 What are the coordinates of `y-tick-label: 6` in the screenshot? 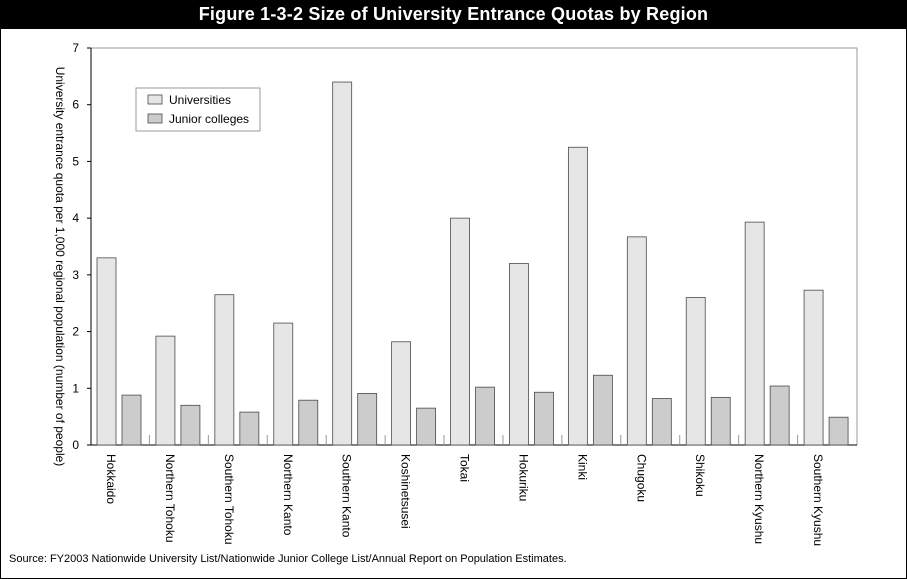 It's located at (75, 105).